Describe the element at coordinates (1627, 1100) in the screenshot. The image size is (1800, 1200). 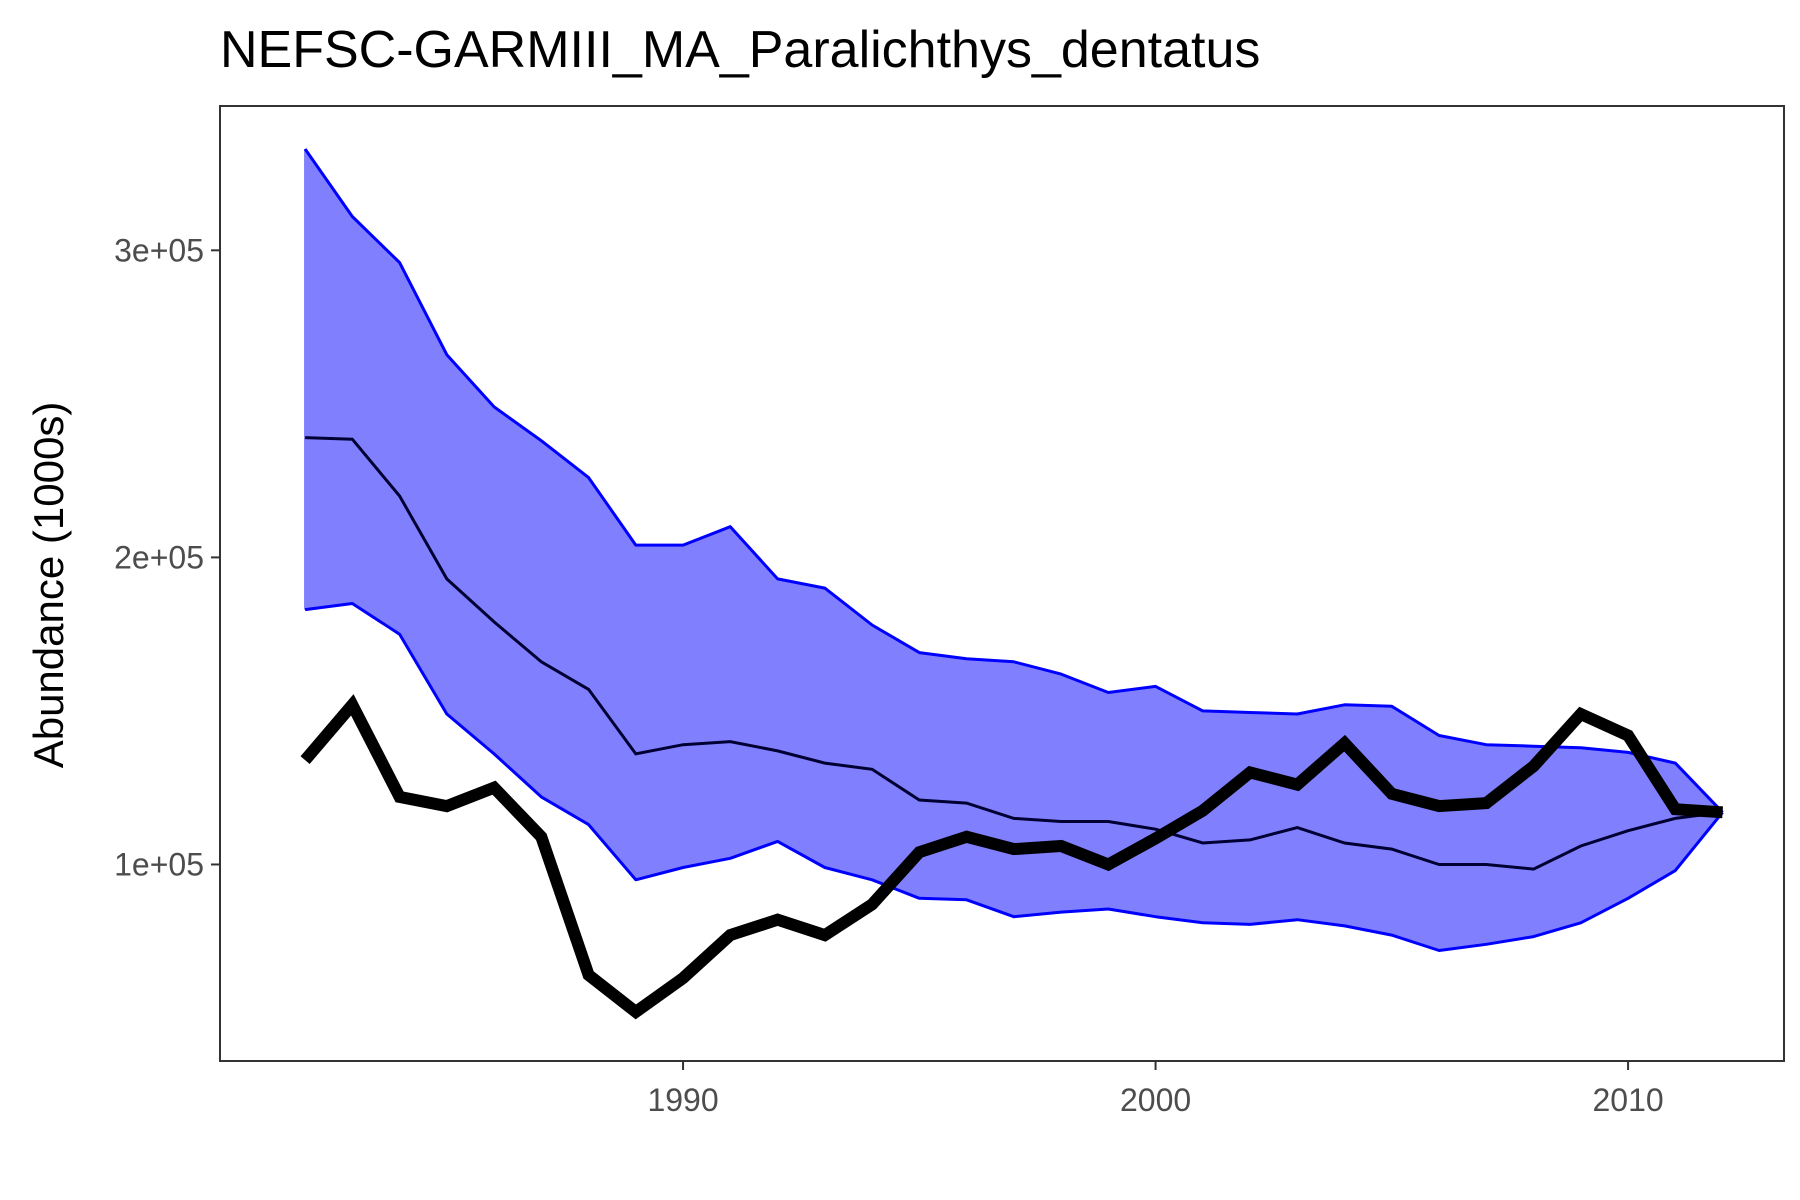
I see `x-tick-label: 2010` at that location.